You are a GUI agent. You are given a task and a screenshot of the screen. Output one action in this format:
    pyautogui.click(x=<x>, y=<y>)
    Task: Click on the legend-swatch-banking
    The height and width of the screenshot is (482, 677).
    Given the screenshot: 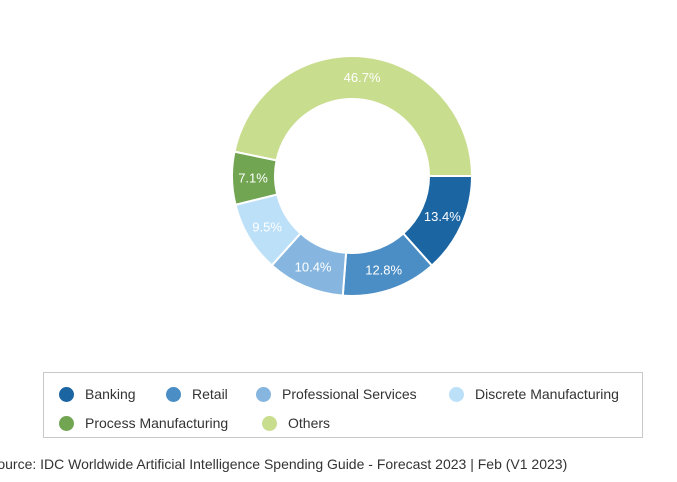 What is the action you would take?
    pyautogui.click(x=66, y=394)
    